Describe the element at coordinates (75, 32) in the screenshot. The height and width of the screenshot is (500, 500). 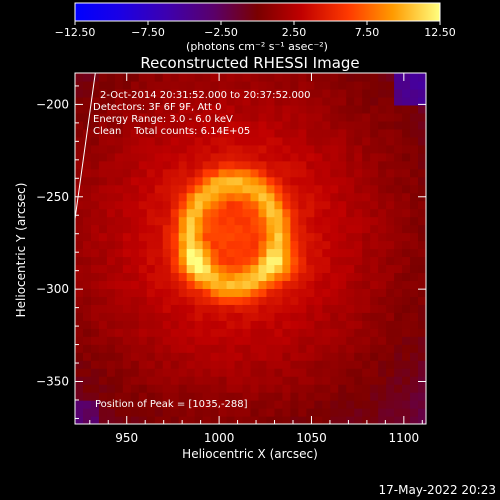
I see `colorbar-tick-label: −12.50` at that location.